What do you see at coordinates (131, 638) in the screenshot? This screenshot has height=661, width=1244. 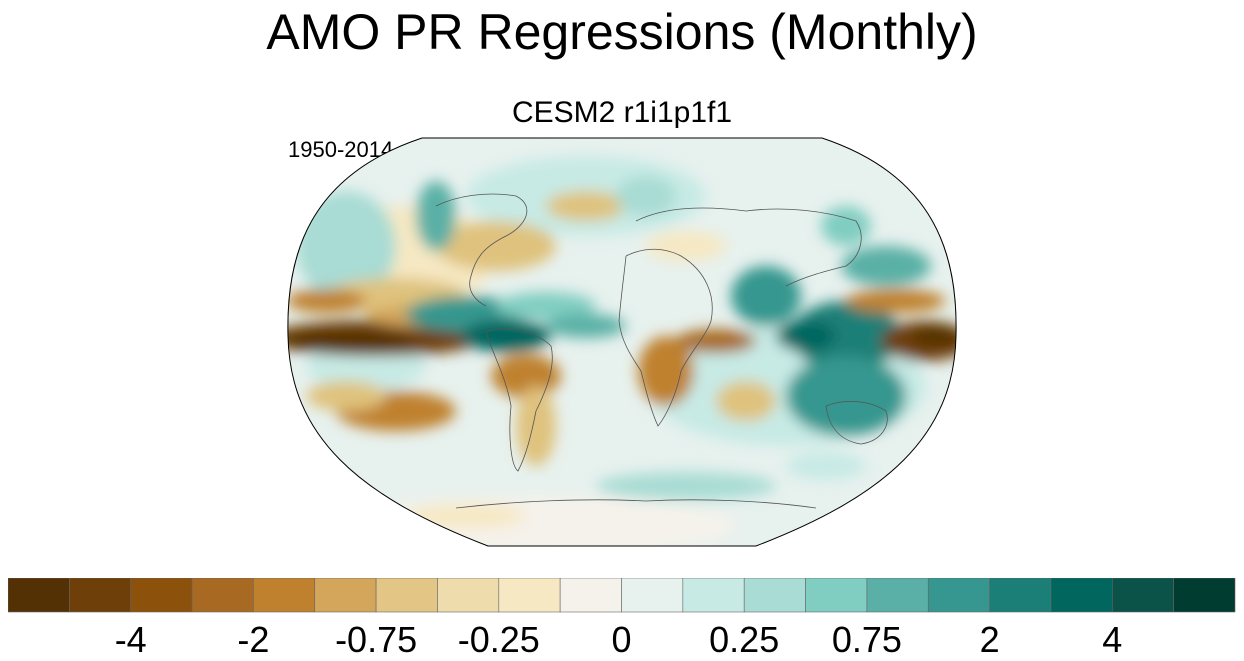 I see `colorbar-tick-label: -4` at bounding box center [131, 638].